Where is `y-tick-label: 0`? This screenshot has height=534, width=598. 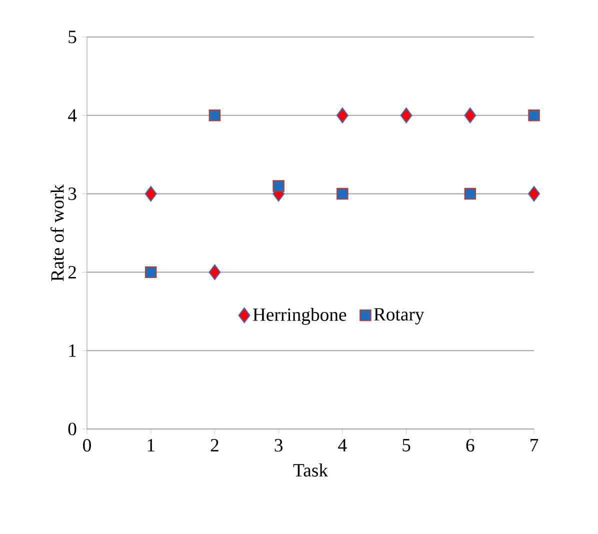
y-tick-label: 0 is located at coordinates (72, 429).